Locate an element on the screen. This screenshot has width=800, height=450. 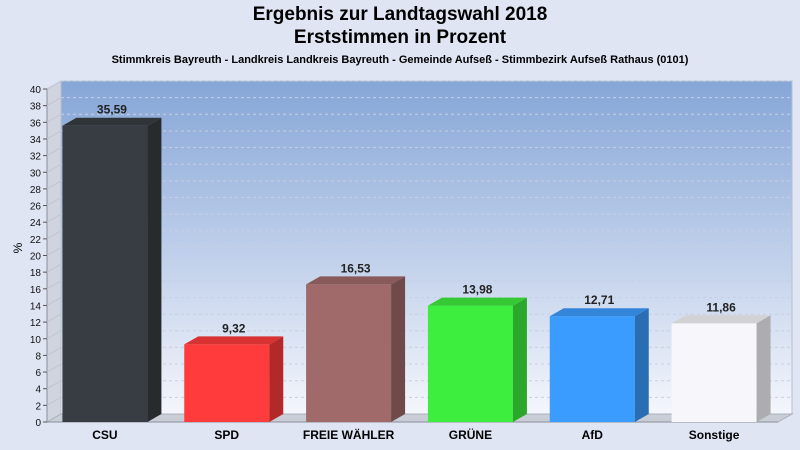
y-tick-label: 40 is located at coordinates (36, 90).